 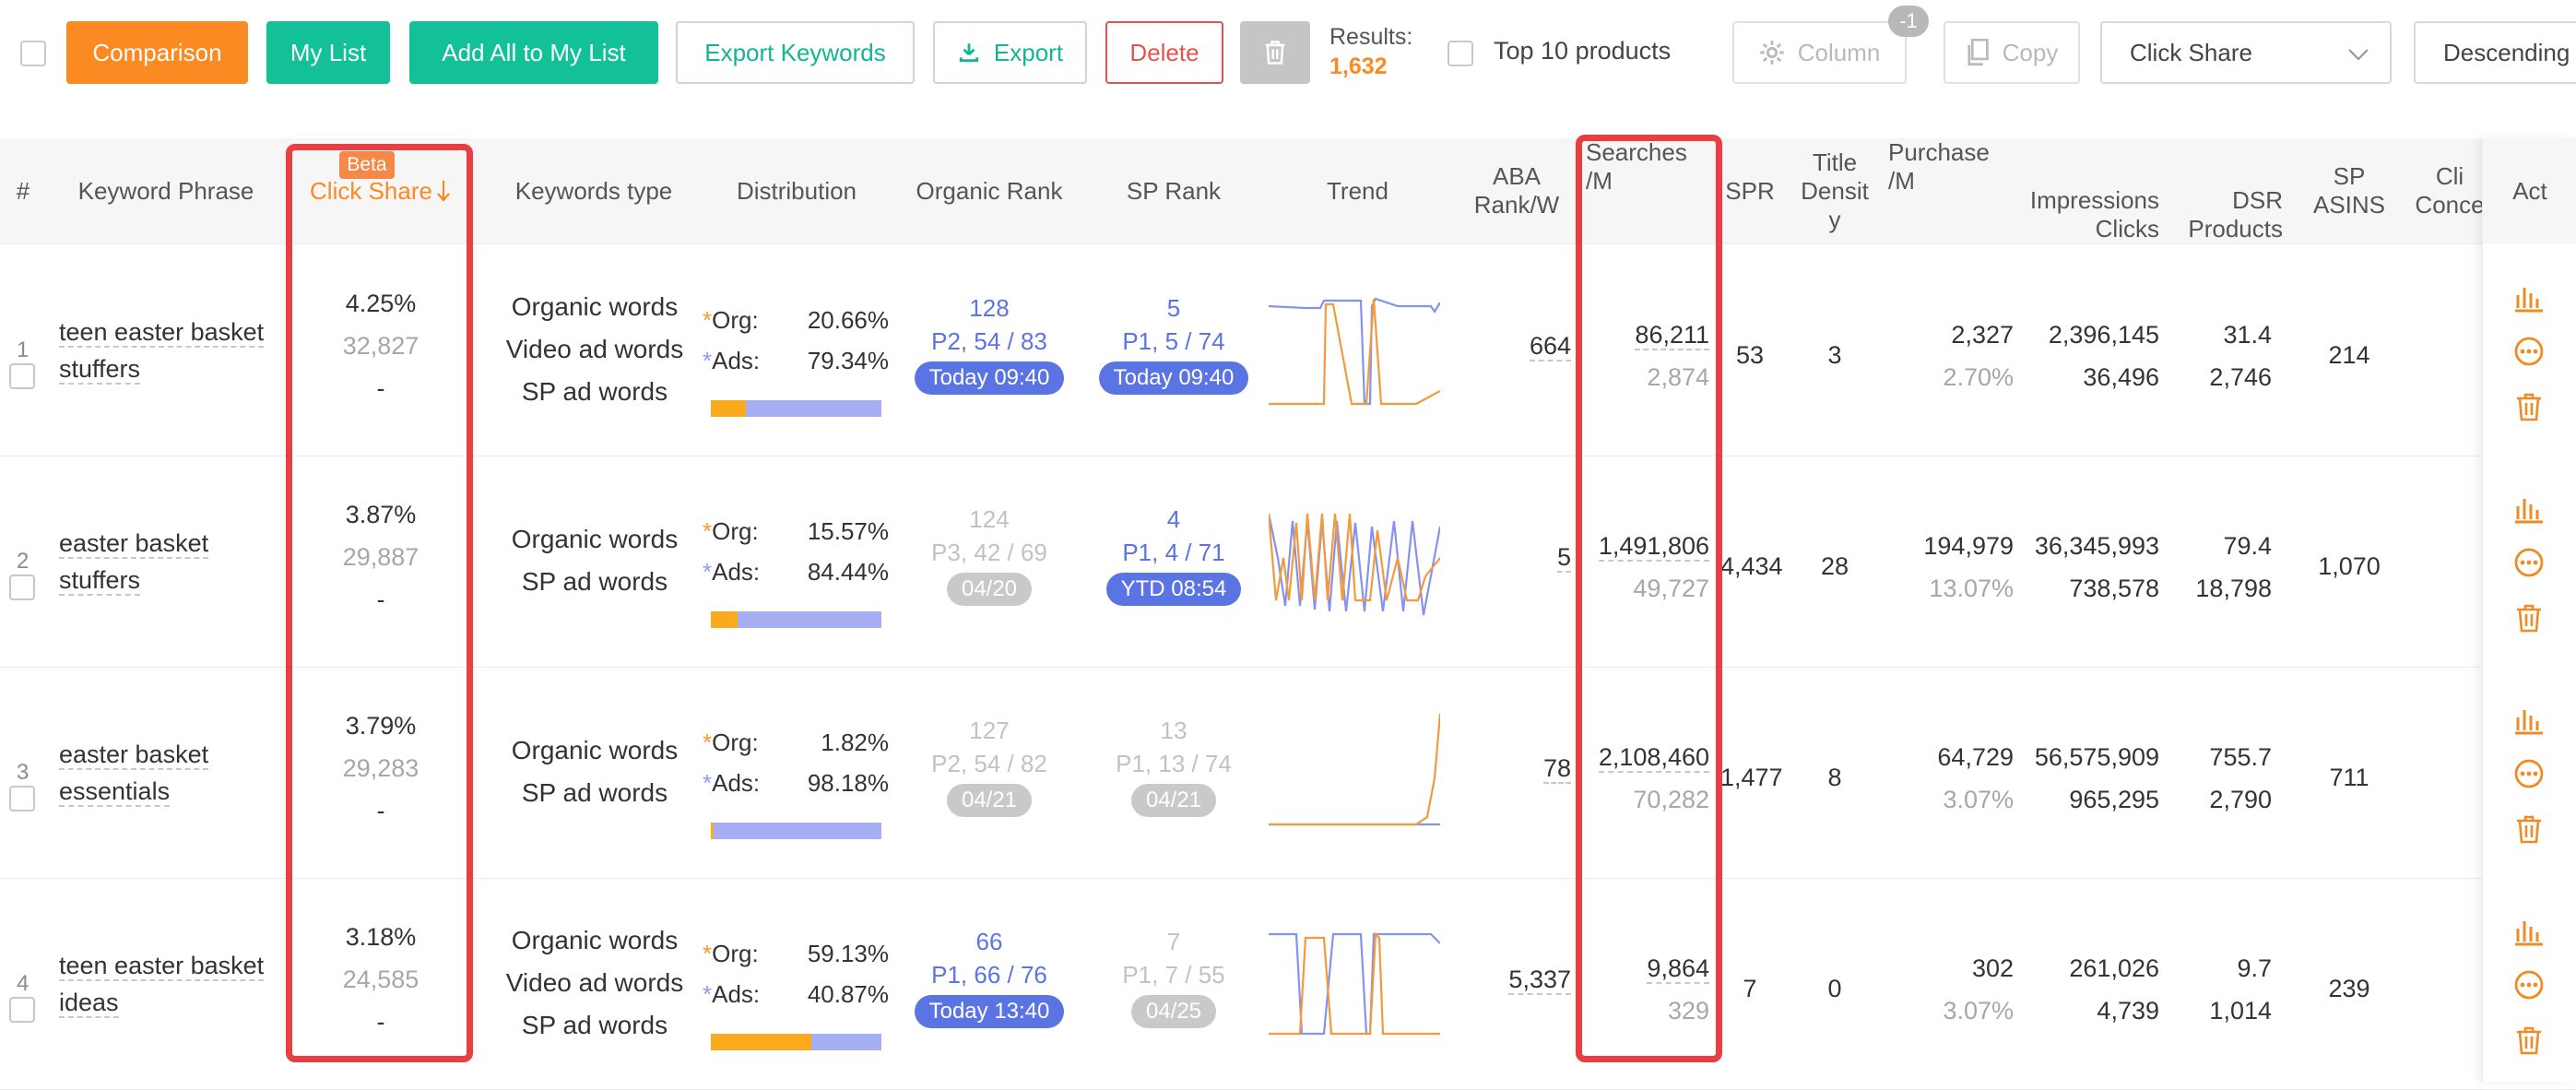 I want to click on ads-percent: 79.34%, so click(x=848, y=360).